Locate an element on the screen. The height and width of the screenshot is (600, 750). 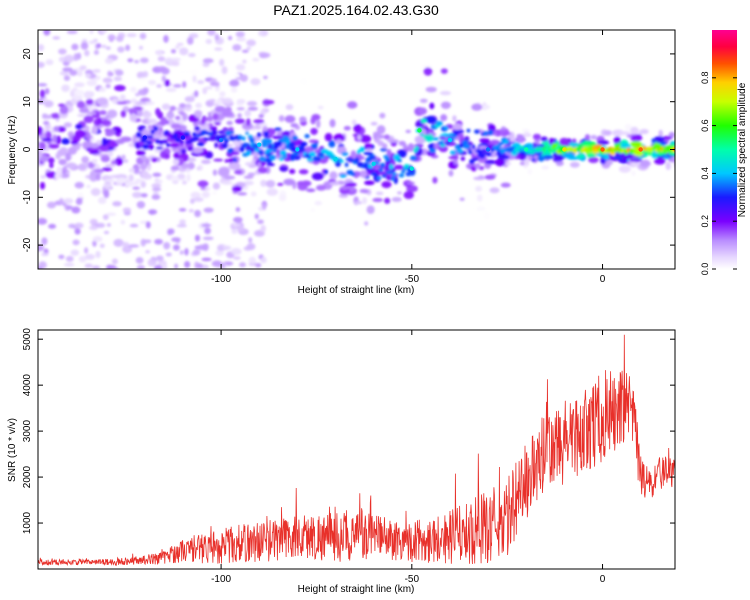
colorbar-tick-label: 0.2 is located at coordinates (705, 221).